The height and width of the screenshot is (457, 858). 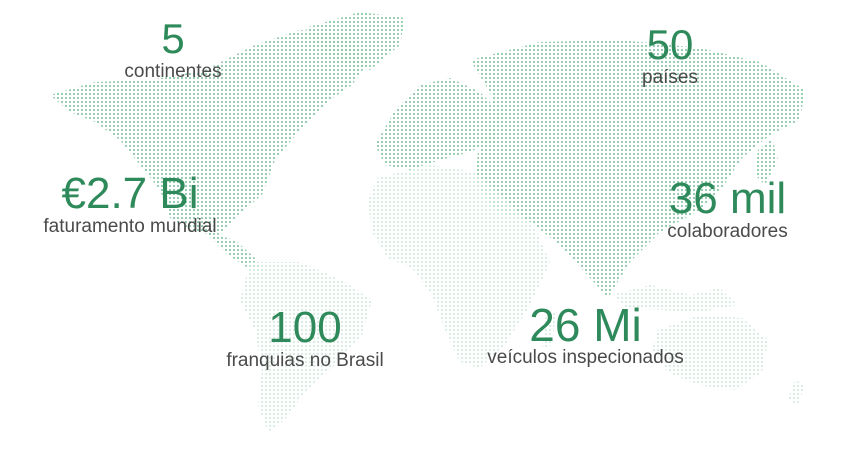 What do you see at coordinates (233, 251) in the screenshot?
I see `central-america-shape` at bounding box center [233, 251].